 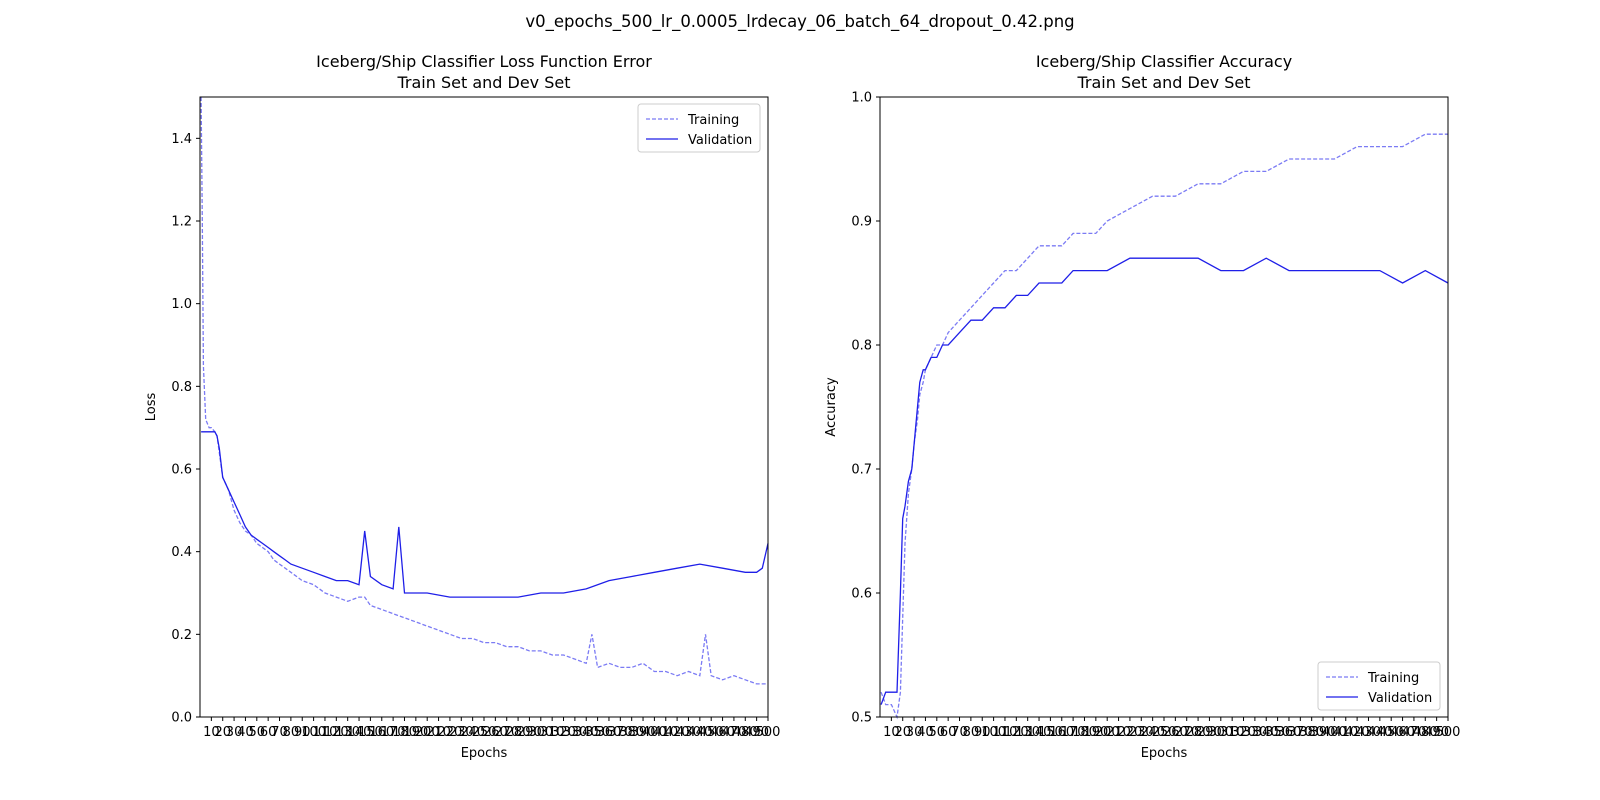 I want to click on x-tick-label: 140, so click(x=359, y=732).